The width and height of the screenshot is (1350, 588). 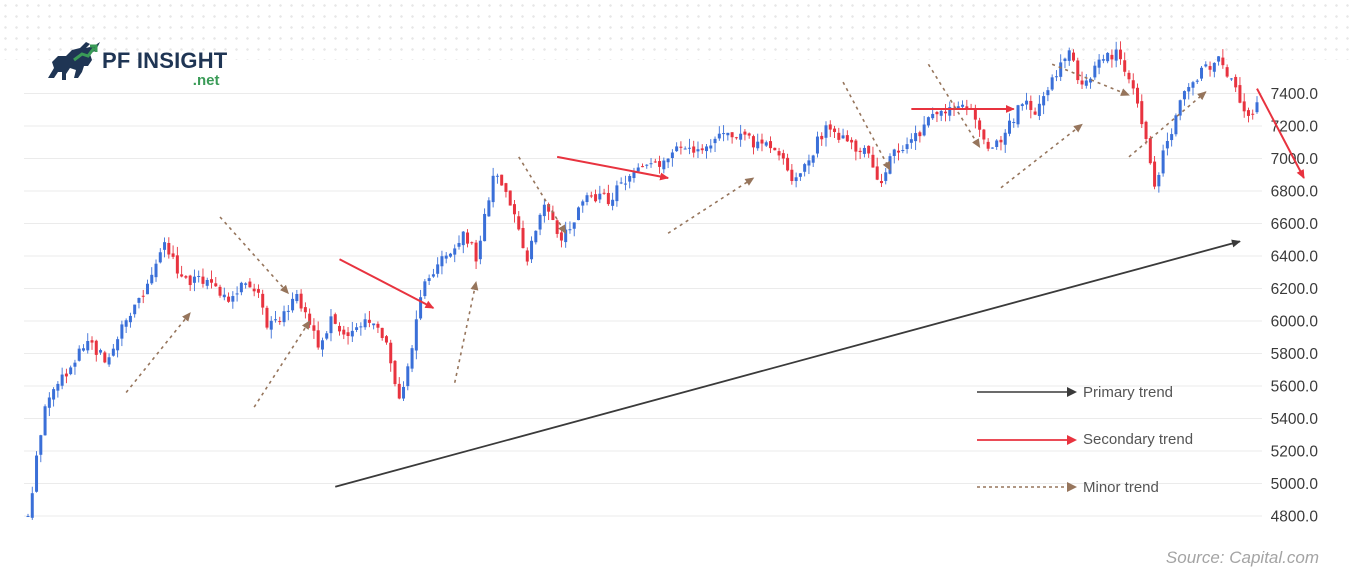 What do you see at coordinates (1295, 517) in the screenshot?
I see `y-tick-label: 4800.0` at bounding box center [1295, 517].